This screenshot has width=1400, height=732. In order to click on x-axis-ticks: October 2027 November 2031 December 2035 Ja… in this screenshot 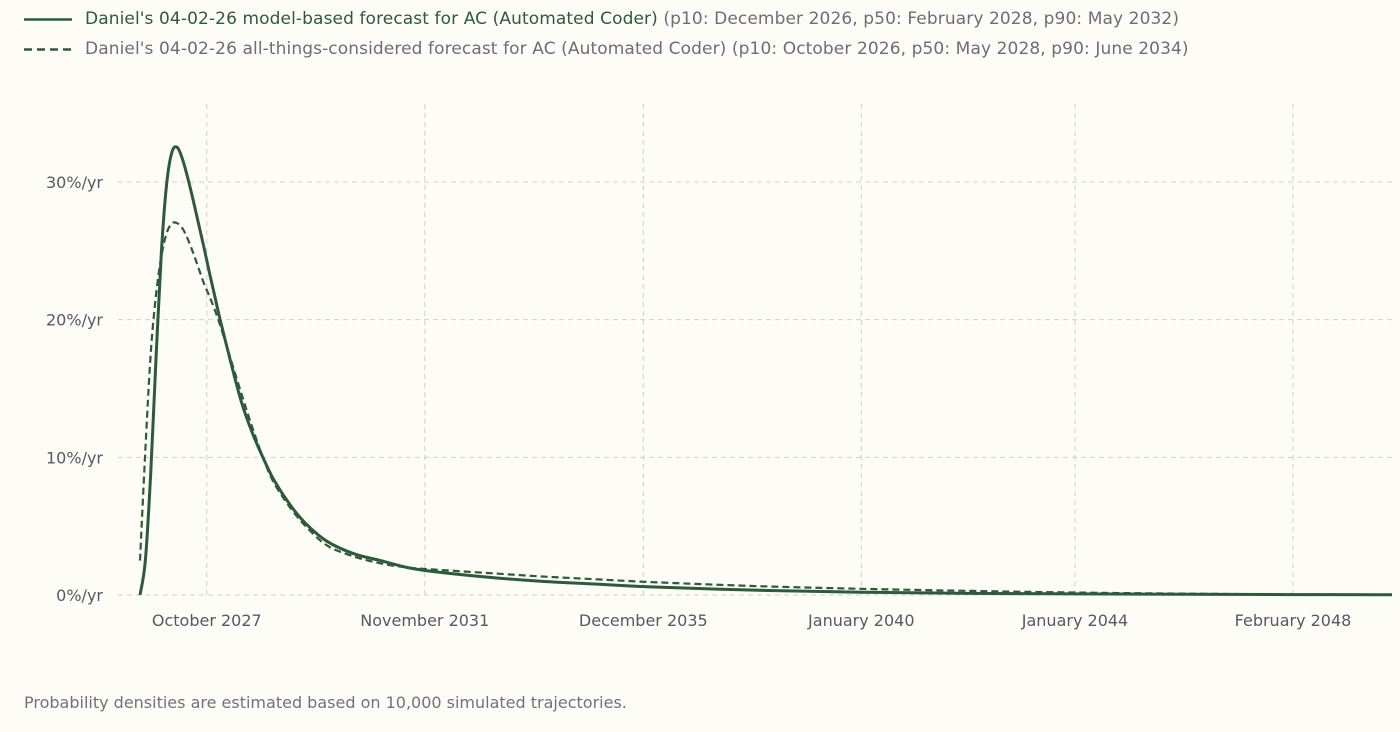, I will do `click(751, 620)`.